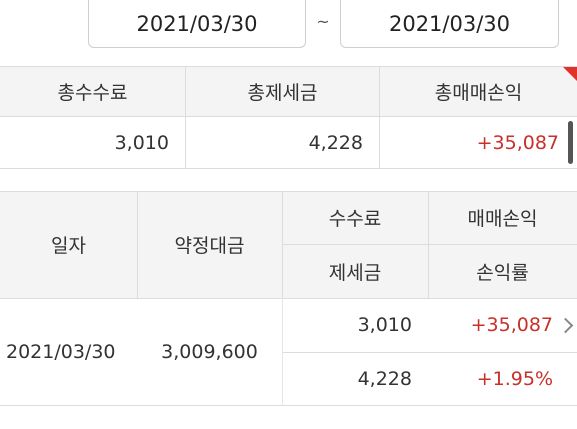  I want to click on start-date-value: 2021/03/30, so click(197, 23).